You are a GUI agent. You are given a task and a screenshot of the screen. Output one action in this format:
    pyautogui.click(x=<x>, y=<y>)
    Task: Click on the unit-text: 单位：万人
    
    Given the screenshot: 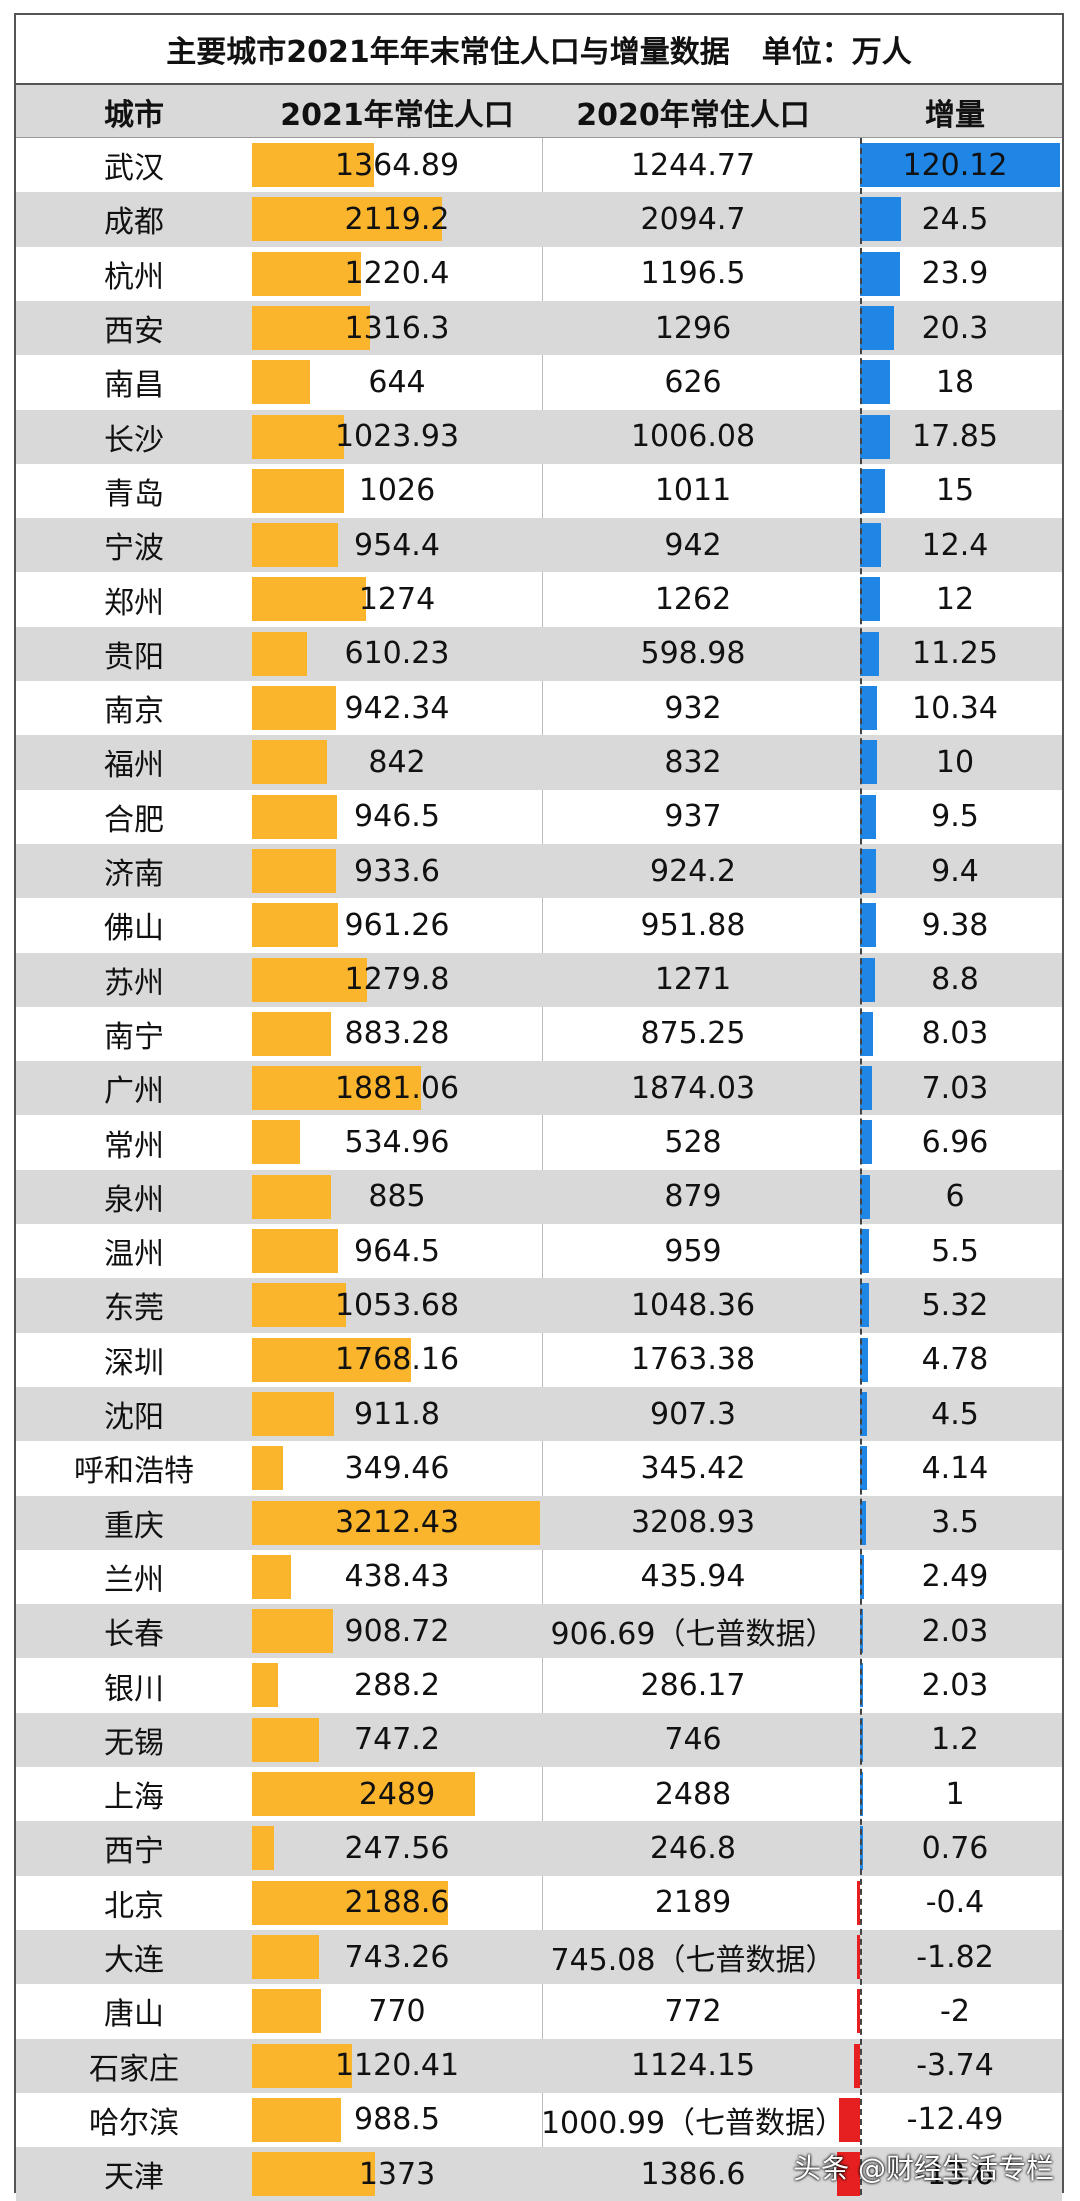 What is the action you would take?
    pyautogui.click(x=836, y=52)
    